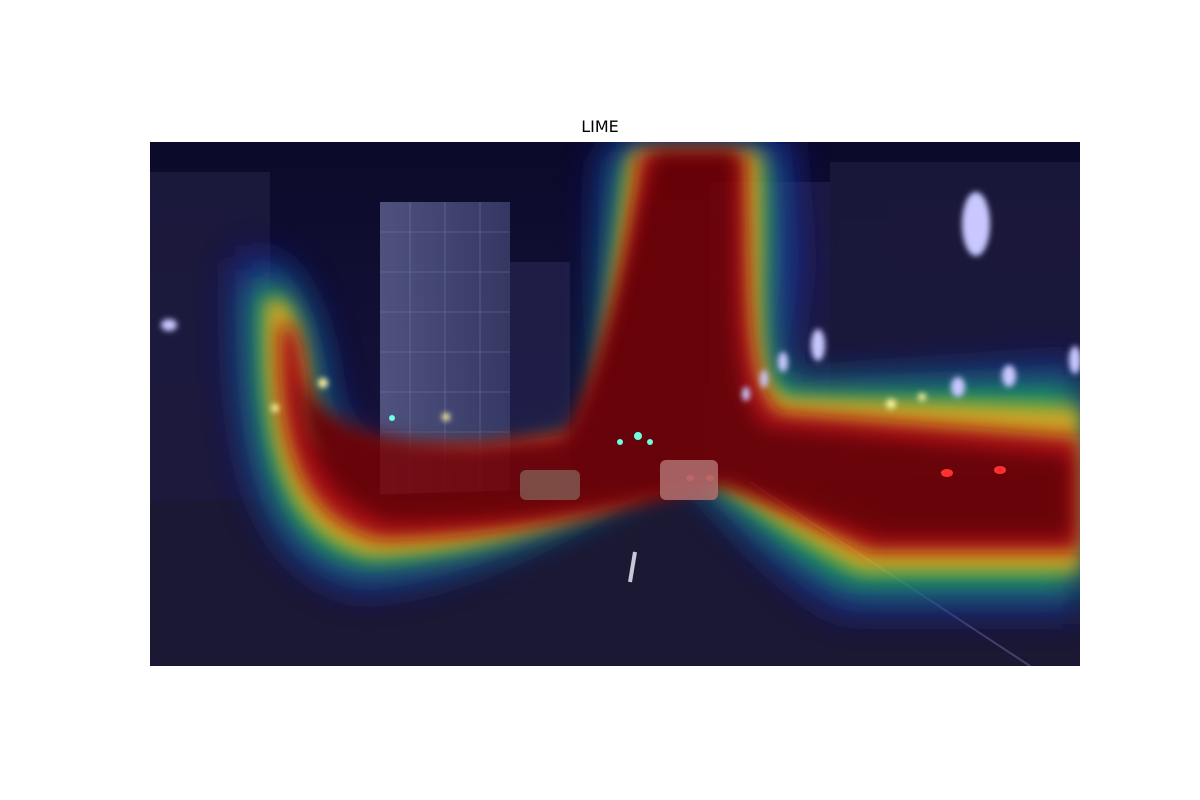 The width and height of the screenshot is (1200, 800). I want to click on figure-title: LIME, so click(600, 126).